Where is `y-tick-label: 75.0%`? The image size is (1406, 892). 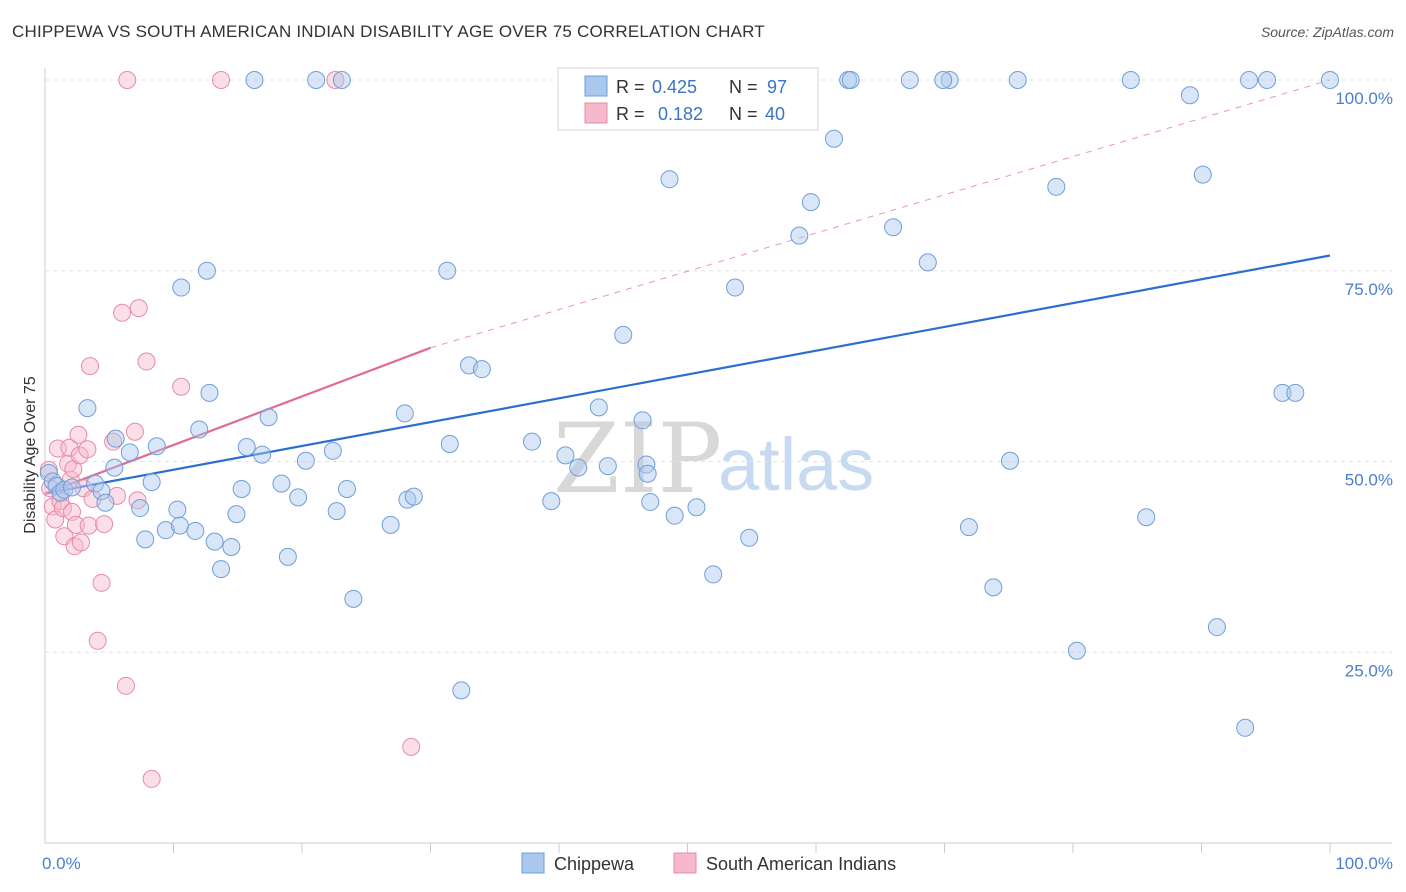 y-tick-label: 75.0% is located at coordinates (1369, 289).